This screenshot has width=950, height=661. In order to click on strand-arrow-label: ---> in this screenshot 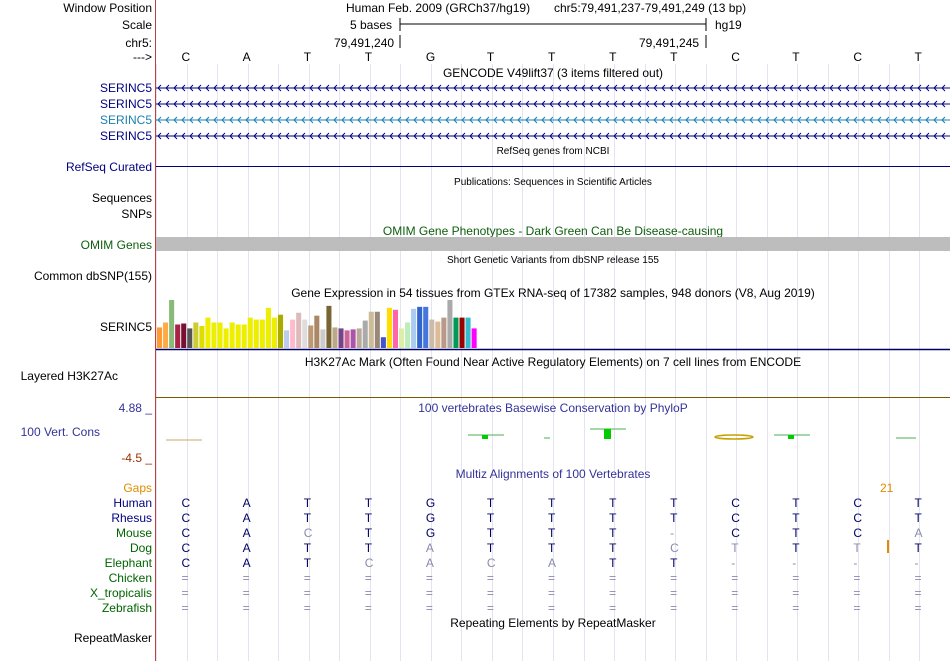, I will do `click(142, 57)`.